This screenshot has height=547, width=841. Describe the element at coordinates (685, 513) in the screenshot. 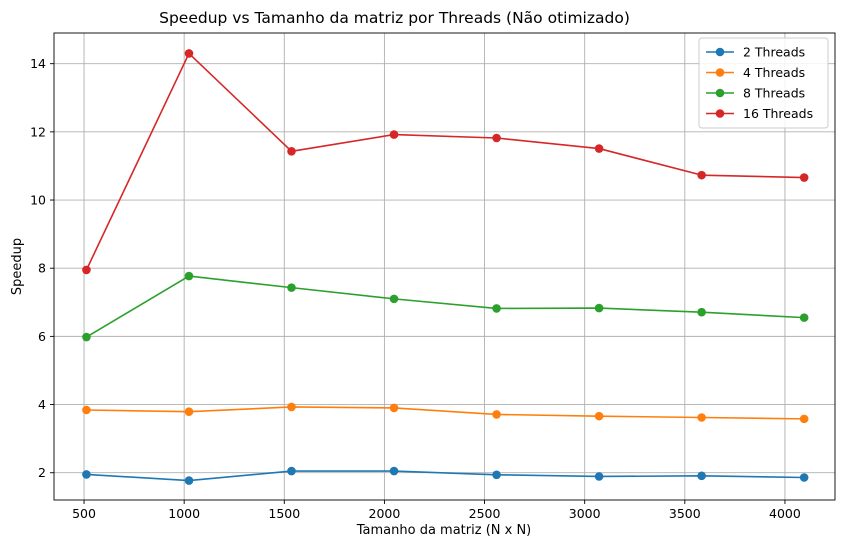

I see `x-tick-label: 3500` at that location.